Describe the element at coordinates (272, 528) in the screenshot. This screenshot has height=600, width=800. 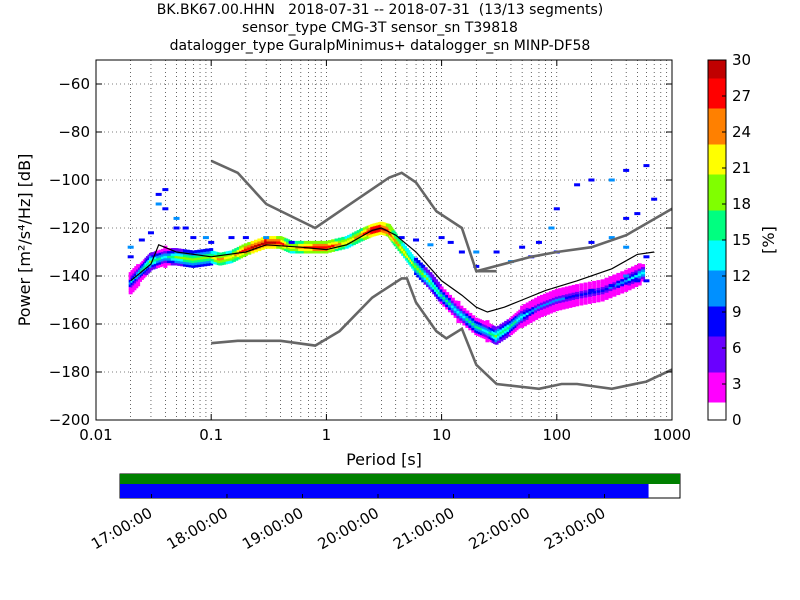
I see `timeline-tick-label: 19:00:00` at that location.